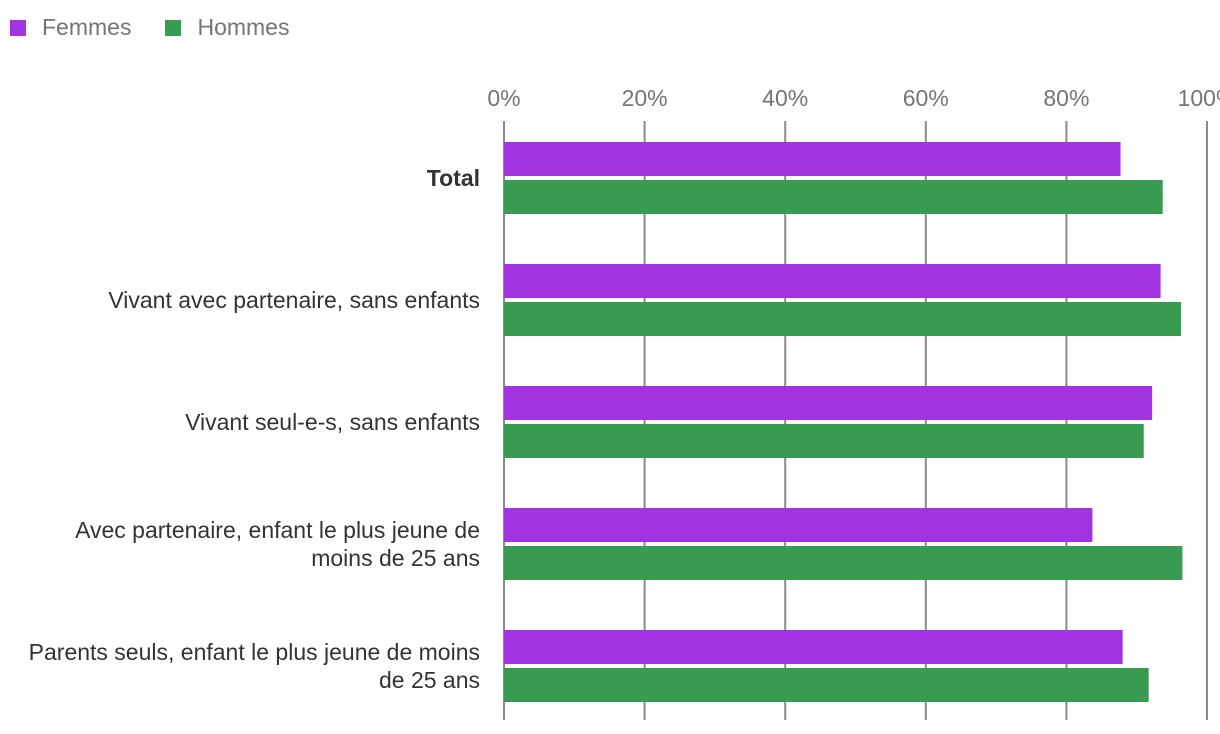 The width and height of the screenshot is (1220, 734). What do you see at coordinates (1066, 98) in the screenshot?
I see `x-tick-label: 80%` at bounding box center [1066, 98].